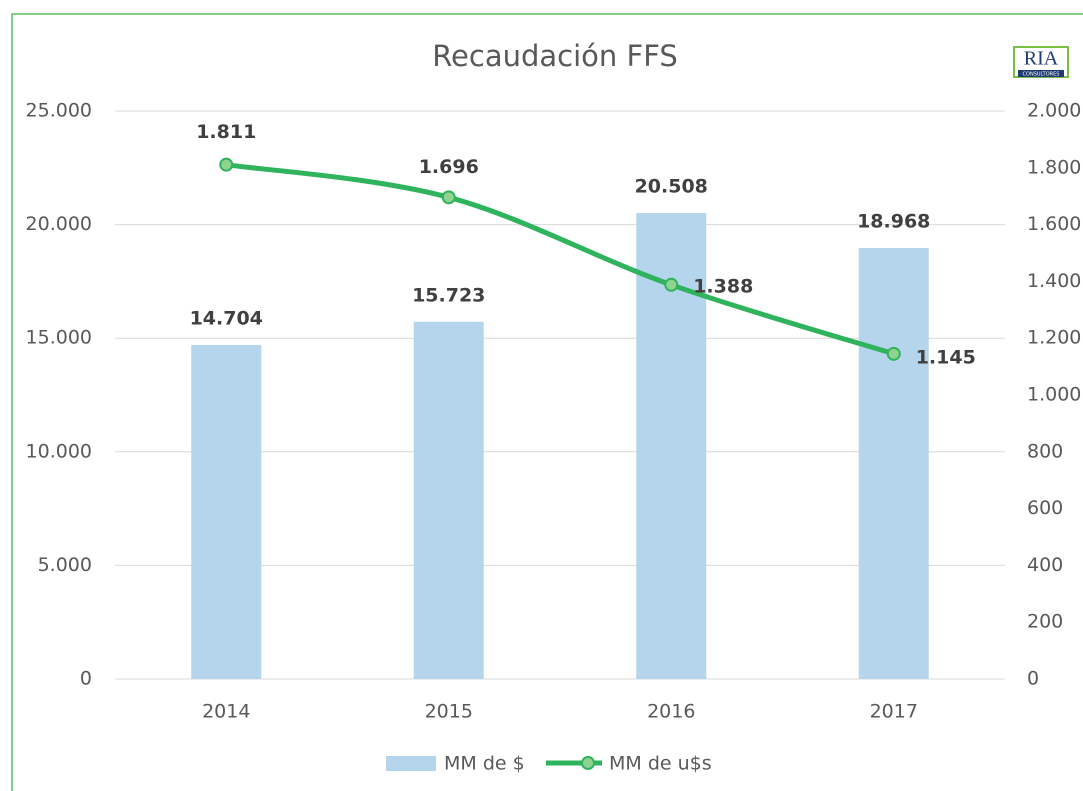 The height and width of the screenshot is (791, 1083). I want to click on data-label: 15.723, so click(448, 295).